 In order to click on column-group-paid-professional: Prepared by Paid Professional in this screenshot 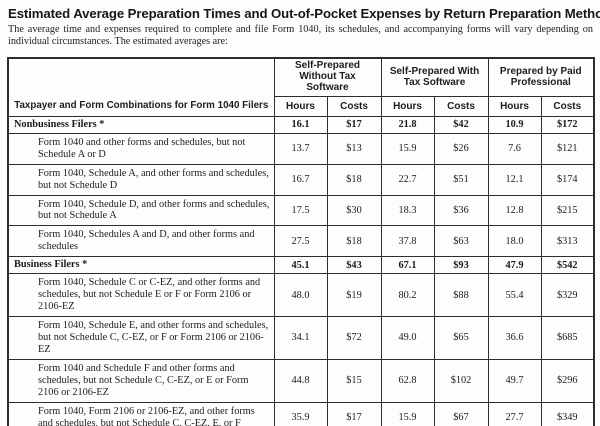, I will do `click(541, 77)`.